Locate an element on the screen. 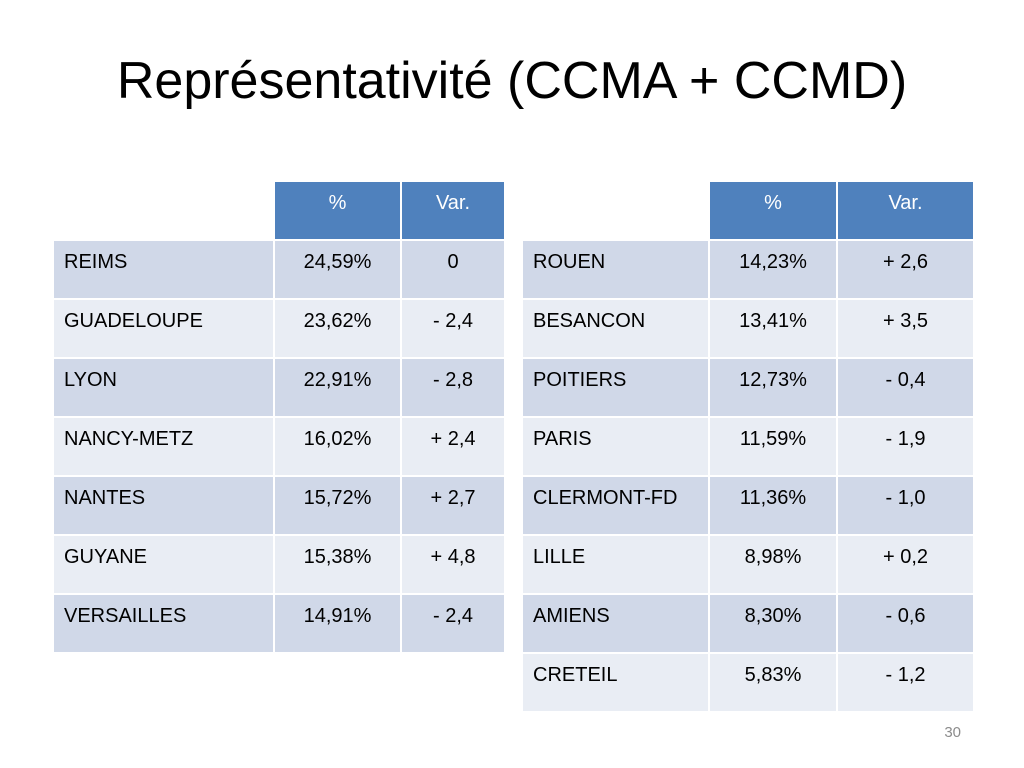 This screenshot has width=1024, height=768. table-row: LILLE 8,98% + 0,2 is located at coordinates (748, 564).